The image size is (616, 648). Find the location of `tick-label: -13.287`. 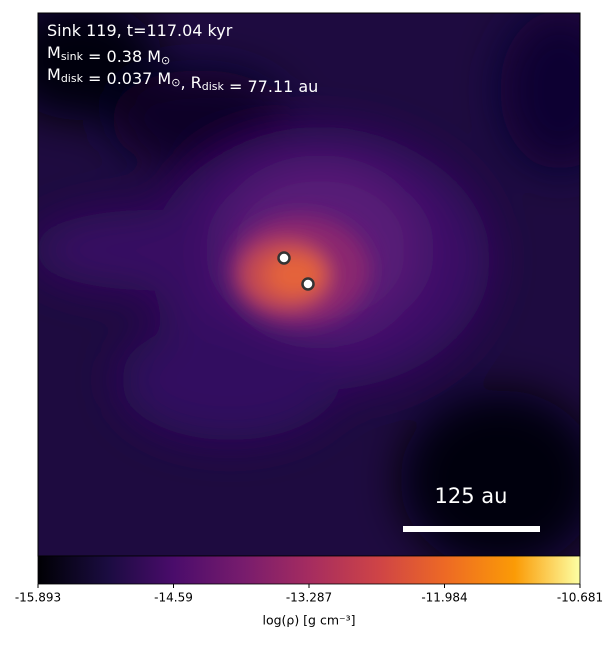

tick-label: -13.287 is located at coordinates (309, 598).